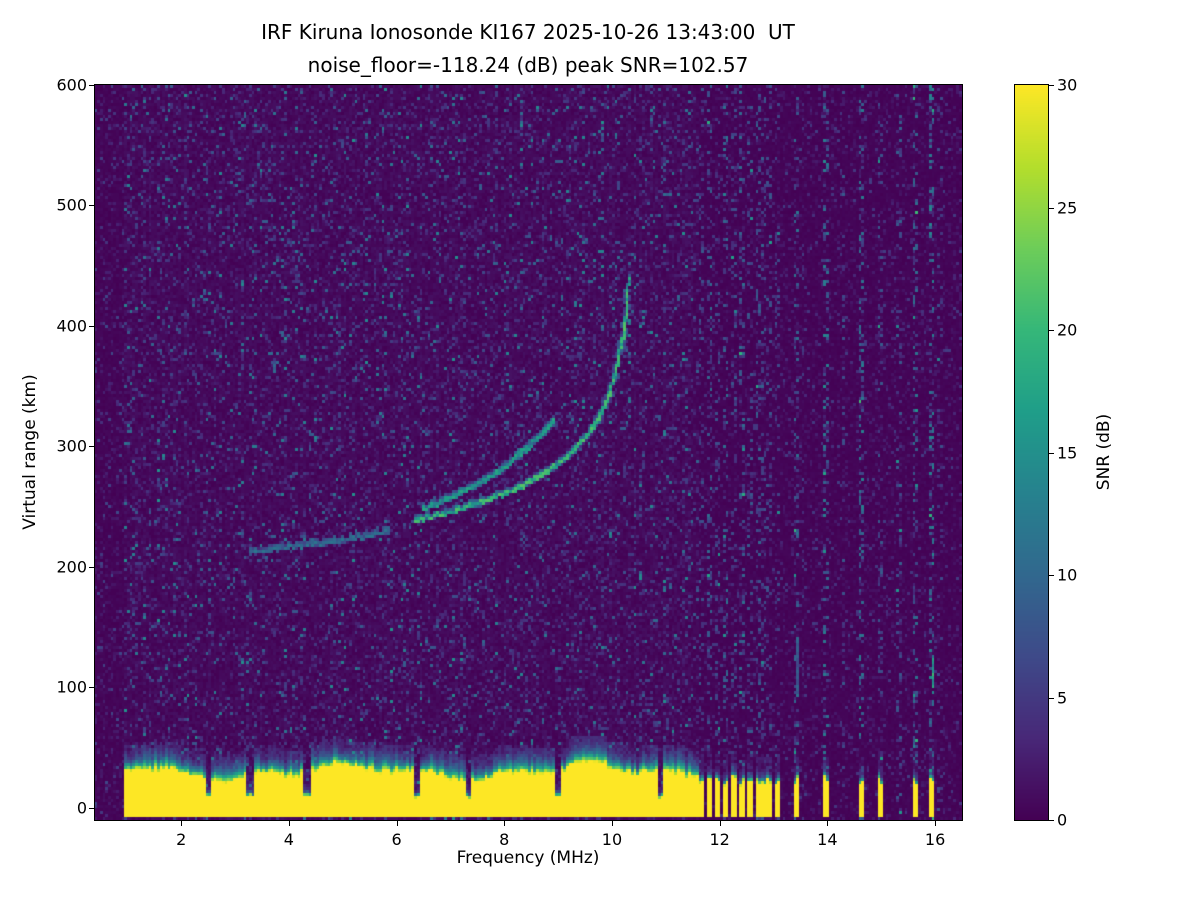  I want to click on colorbar-tick-label: 15, so click(1067, 452).